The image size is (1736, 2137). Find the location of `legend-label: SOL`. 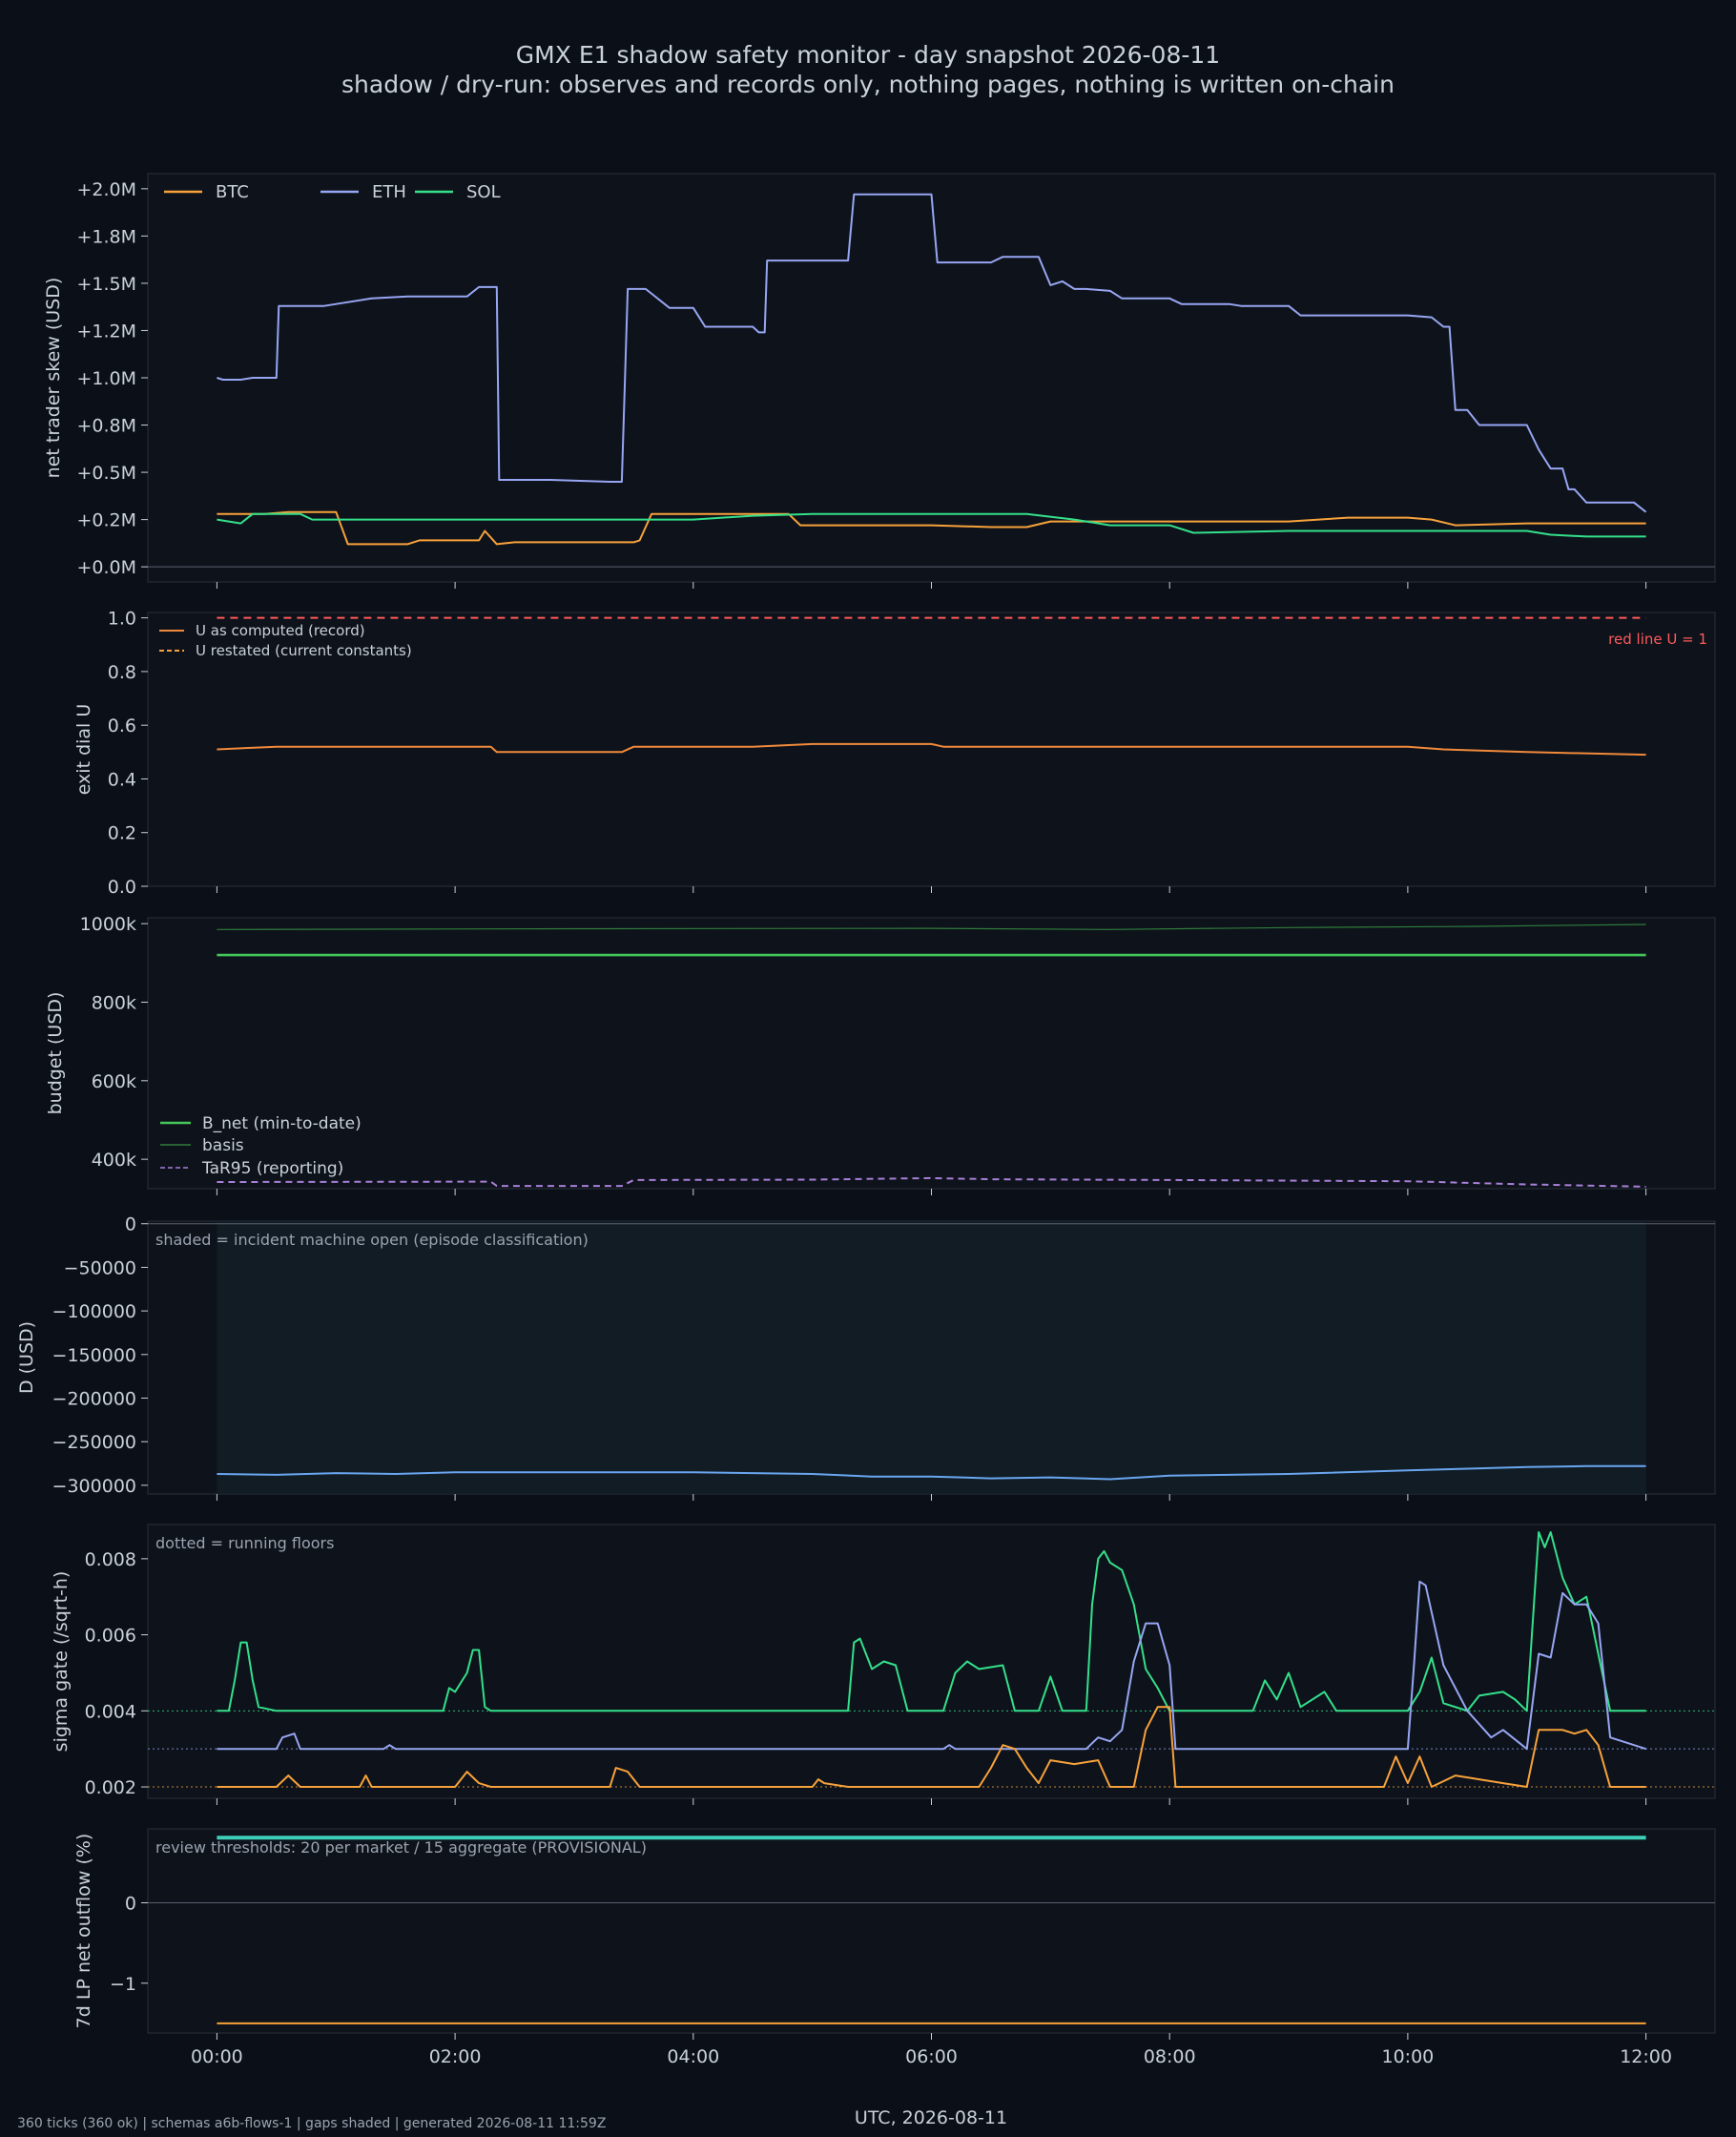

legend-label: SOL is located at coordinates (483, 192).